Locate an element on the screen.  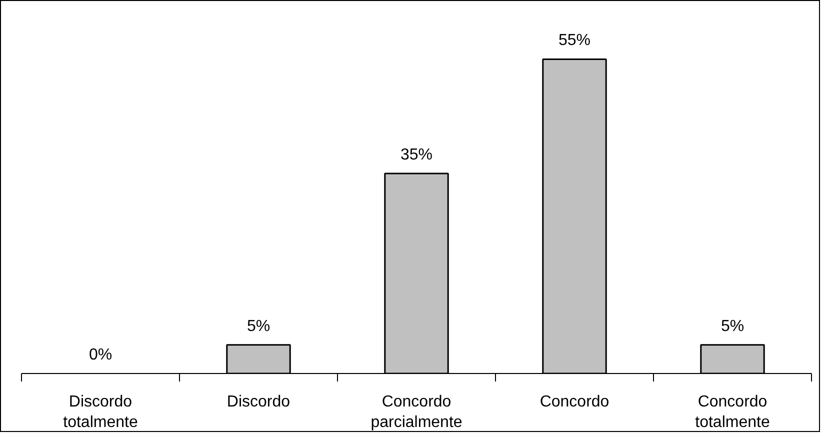
x-tick-label: Concordo parcialmente is located at coordinates (416, 412).